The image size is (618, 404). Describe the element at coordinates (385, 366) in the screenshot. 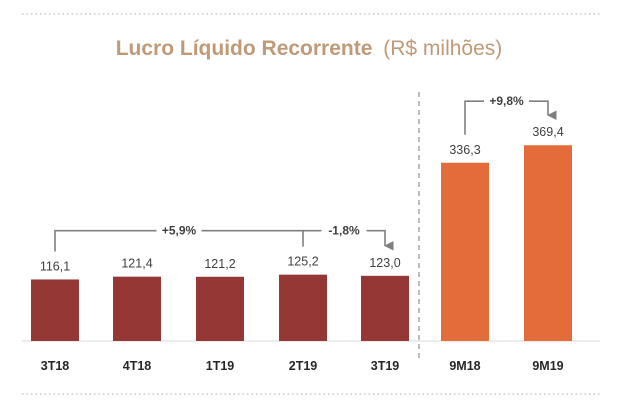

I see `category-label-3t19: 3T19` at that location.